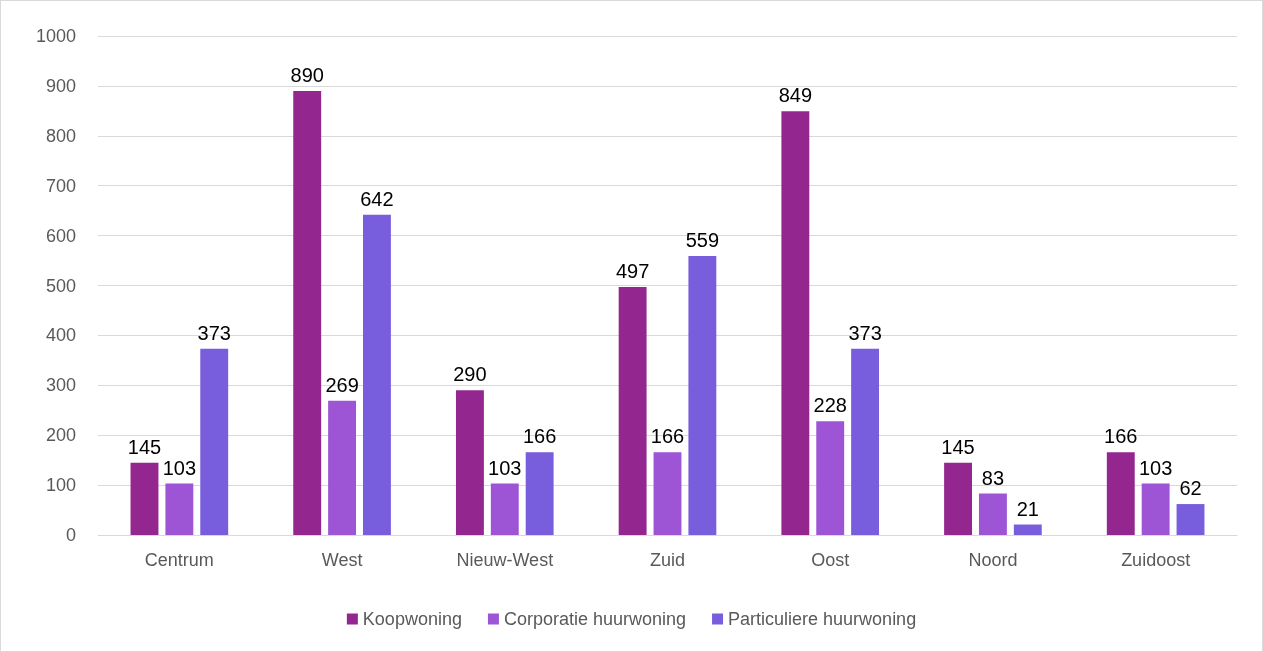  Describe the element at coordinates (60, 135) in the screenshot. I see `y-tick-label: 800` at that location.